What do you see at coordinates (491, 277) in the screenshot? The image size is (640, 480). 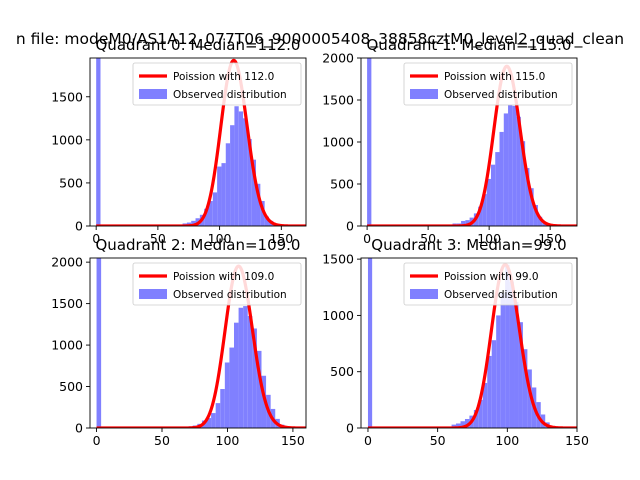 I see `legend-label-poisson: Poission with 99.0` at bounding box center [491, 277].